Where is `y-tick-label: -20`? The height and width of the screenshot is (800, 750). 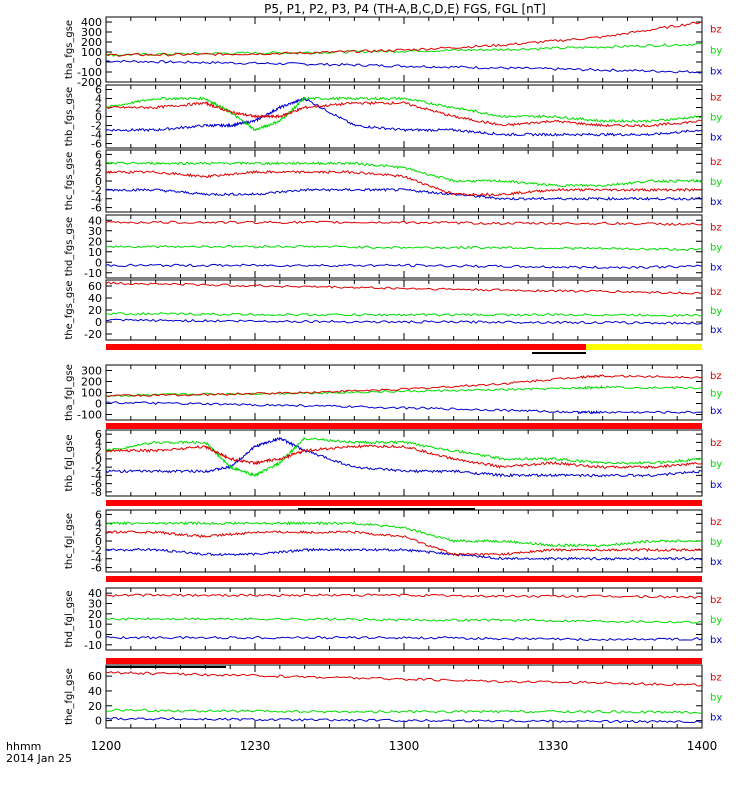 y-tick-label: -20 is located at coordinates (93, 334).